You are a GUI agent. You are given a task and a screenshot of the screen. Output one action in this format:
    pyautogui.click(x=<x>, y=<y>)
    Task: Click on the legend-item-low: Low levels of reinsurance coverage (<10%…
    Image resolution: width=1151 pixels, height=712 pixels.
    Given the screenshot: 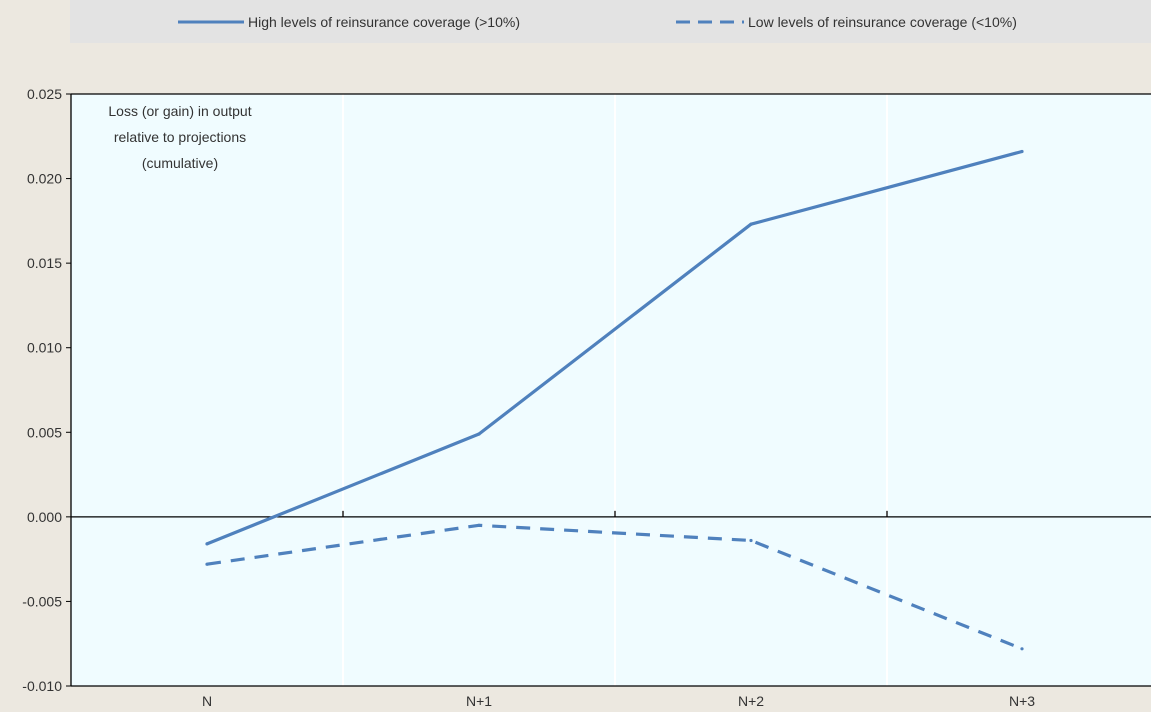 What is the action you would take?
    pyautogui.click(x=846, y=22)
    